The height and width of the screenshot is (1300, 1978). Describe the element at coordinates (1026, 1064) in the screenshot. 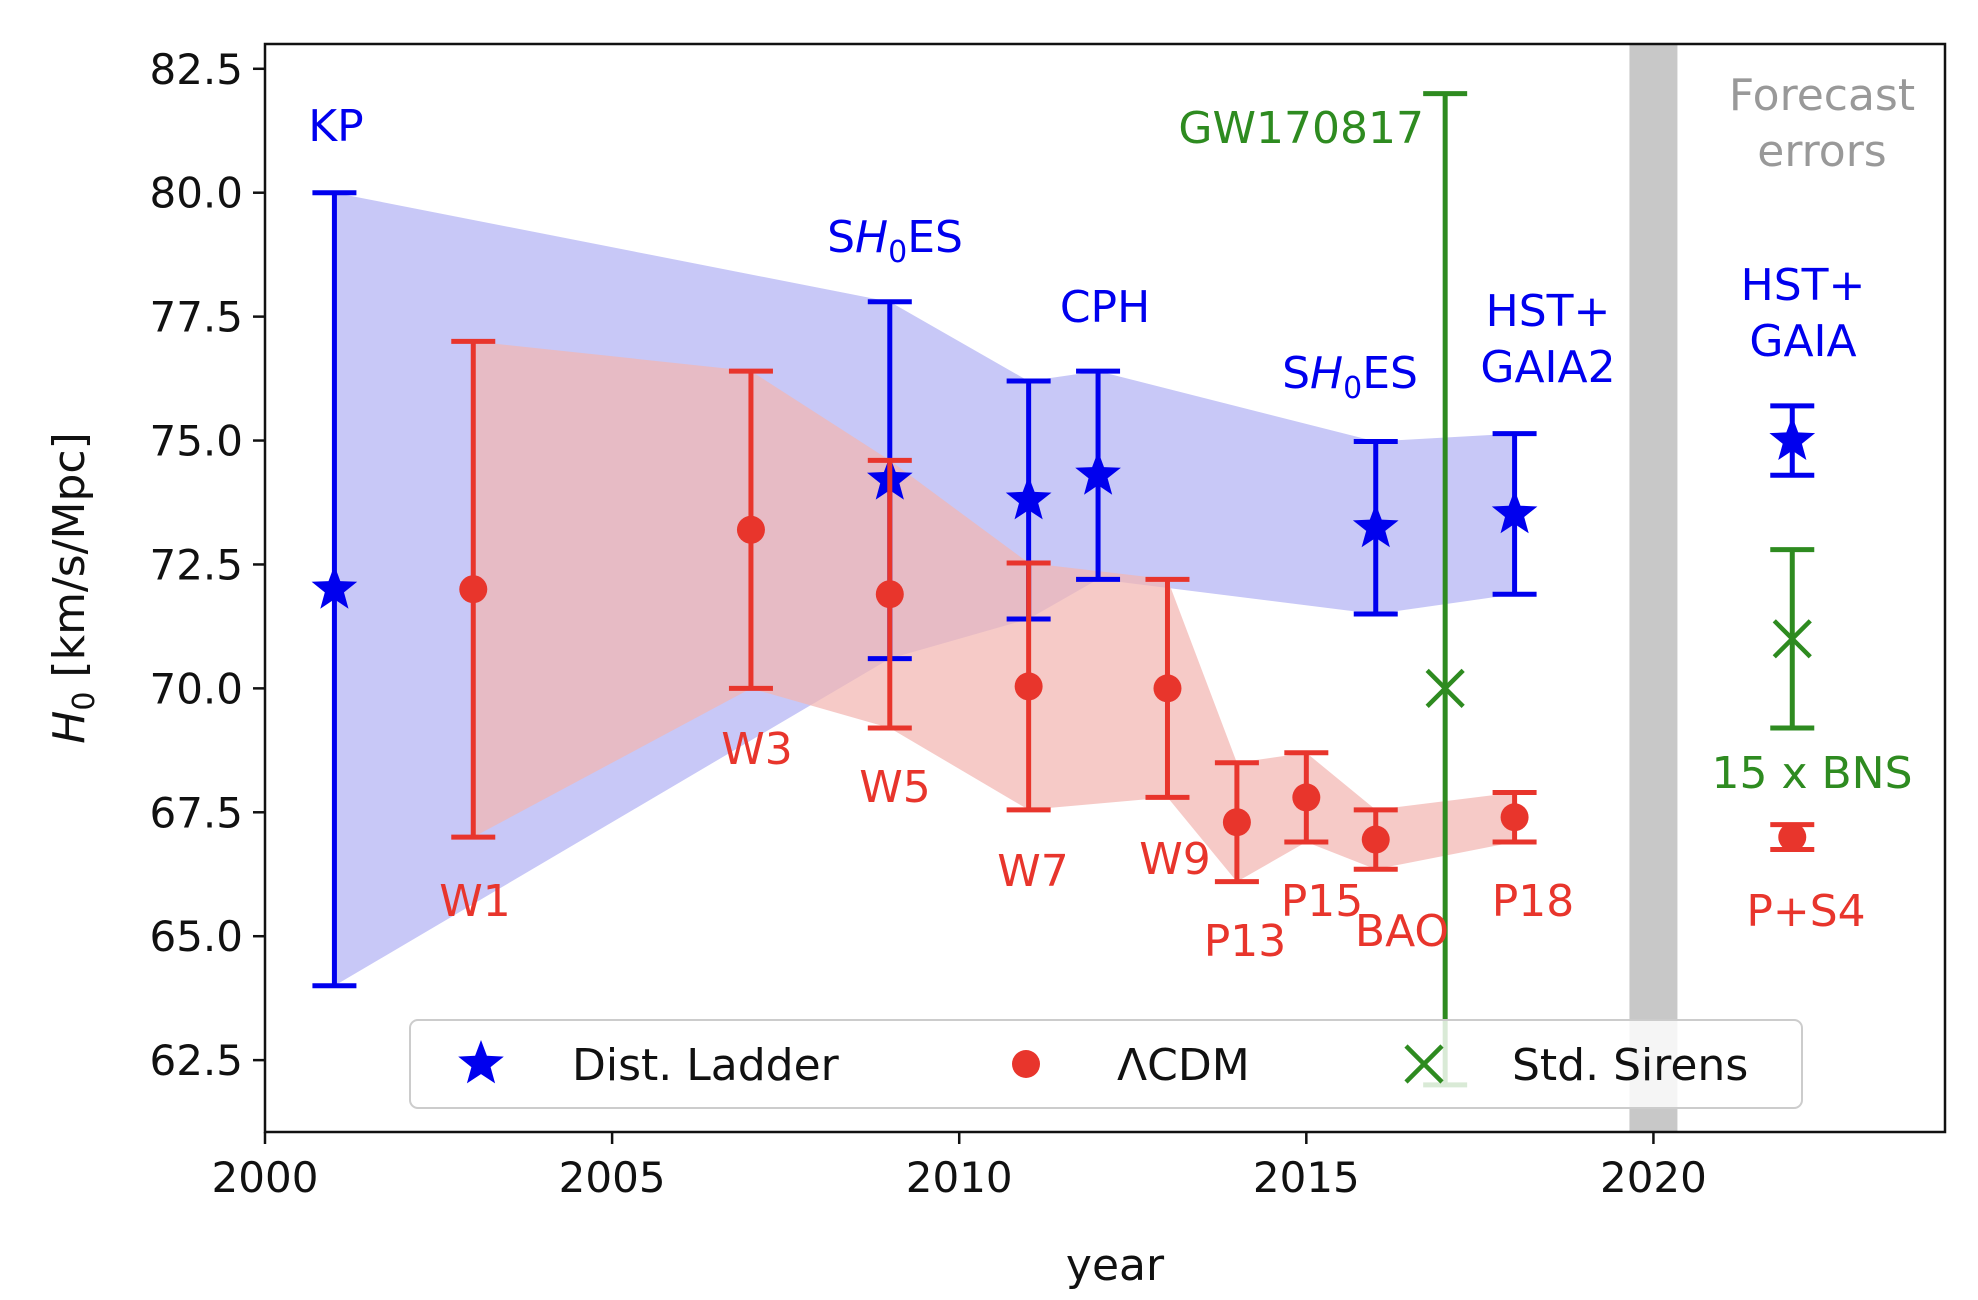

I see `legend-circle-marker` at that location.